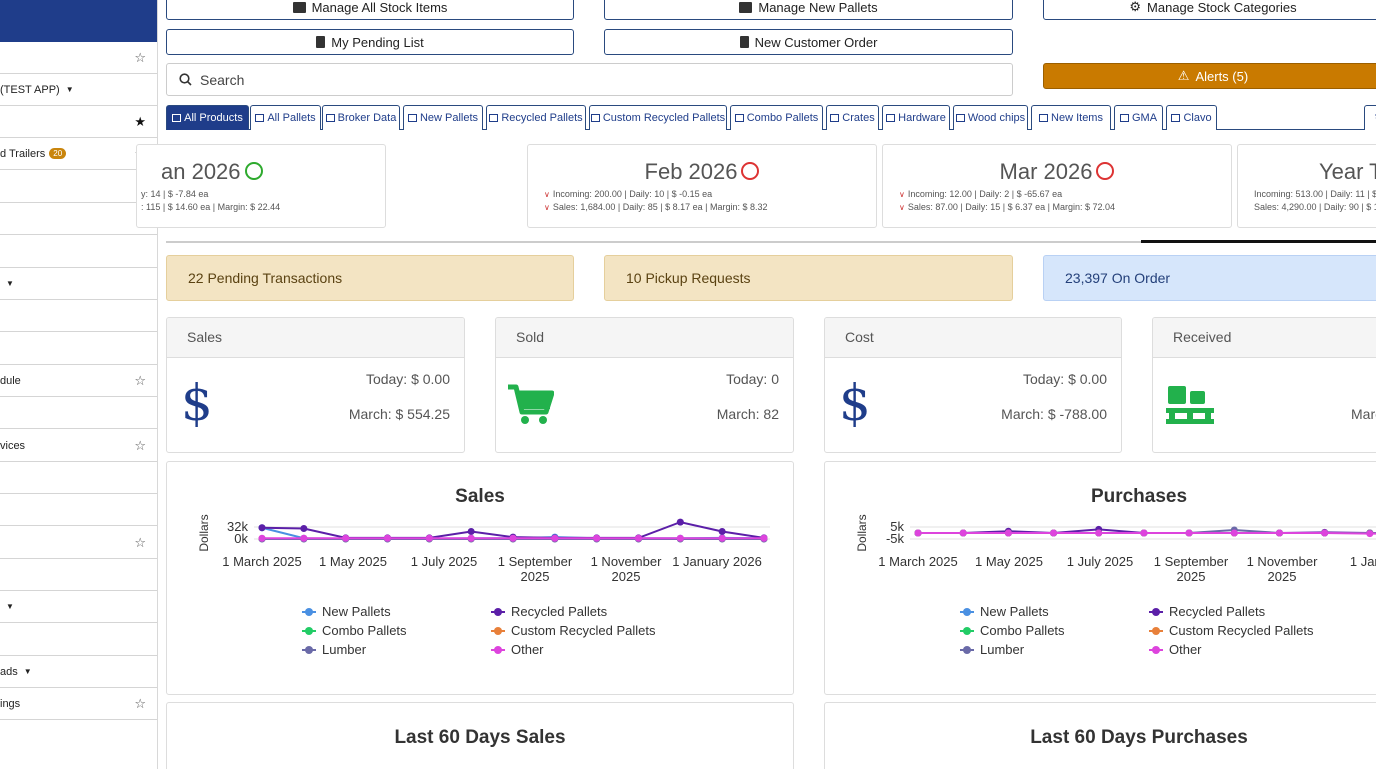 This screenshot has width=1376, height=769. I want to click on tab-crates: Crates, so click(852, 117).